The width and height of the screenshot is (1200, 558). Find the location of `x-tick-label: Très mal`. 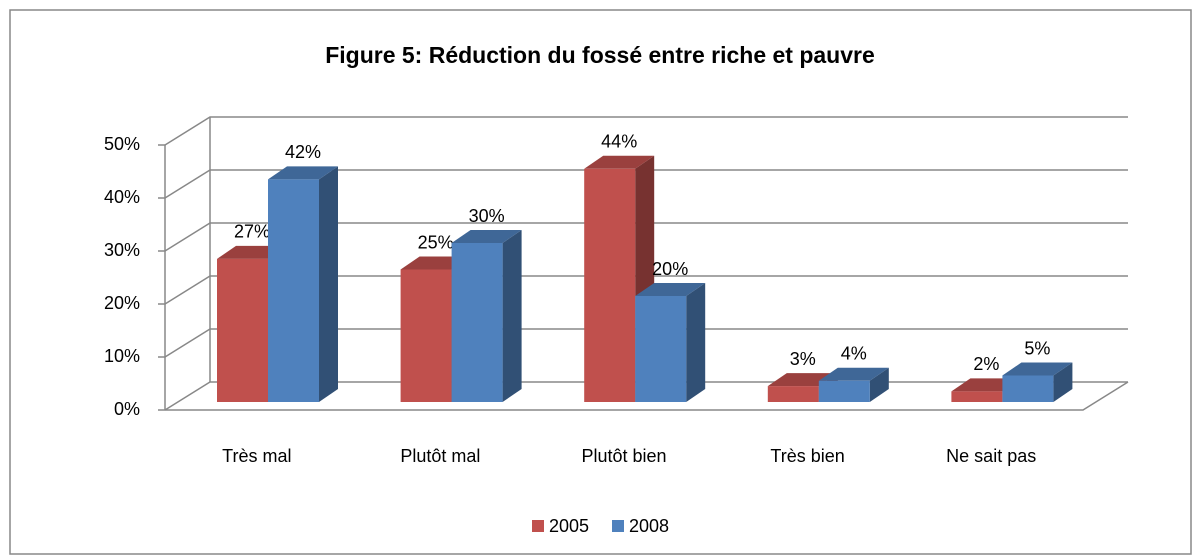

x-tick-label: Très mal is located at coordinates (256, 456).